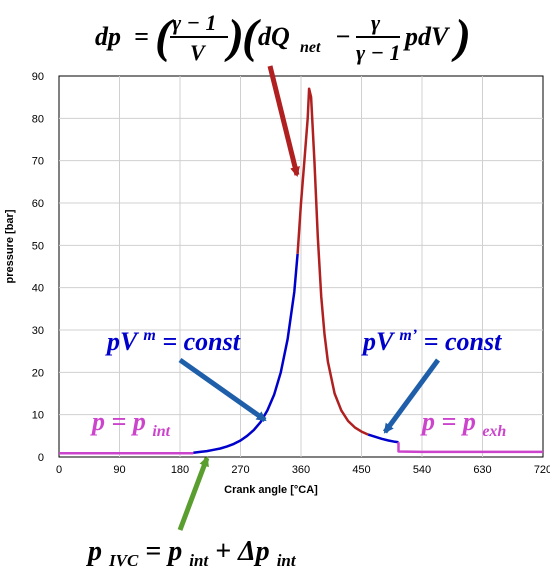  Describe the element at coordinates (271, 490) in the screenshot. I see `x-axis-label: Crank angle [°CA]` at that location.